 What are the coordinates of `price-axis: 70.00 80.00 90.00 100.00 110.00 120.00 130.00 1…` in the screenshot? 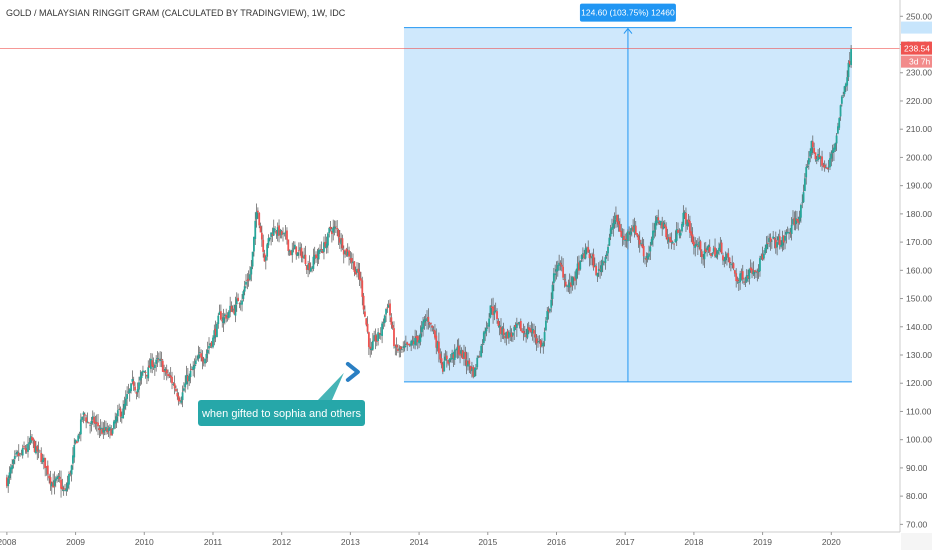 It's located at (915, 266).